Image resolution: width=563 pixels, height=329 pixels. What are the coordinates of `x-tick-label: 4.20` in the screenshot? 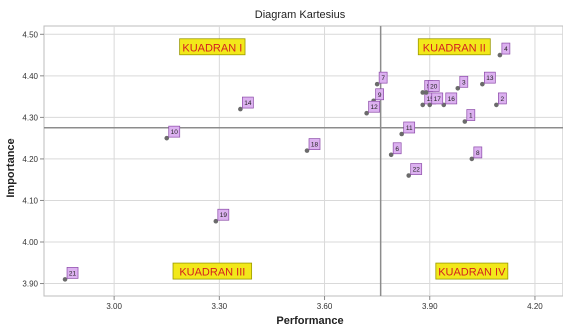 It's located at (535, 306).